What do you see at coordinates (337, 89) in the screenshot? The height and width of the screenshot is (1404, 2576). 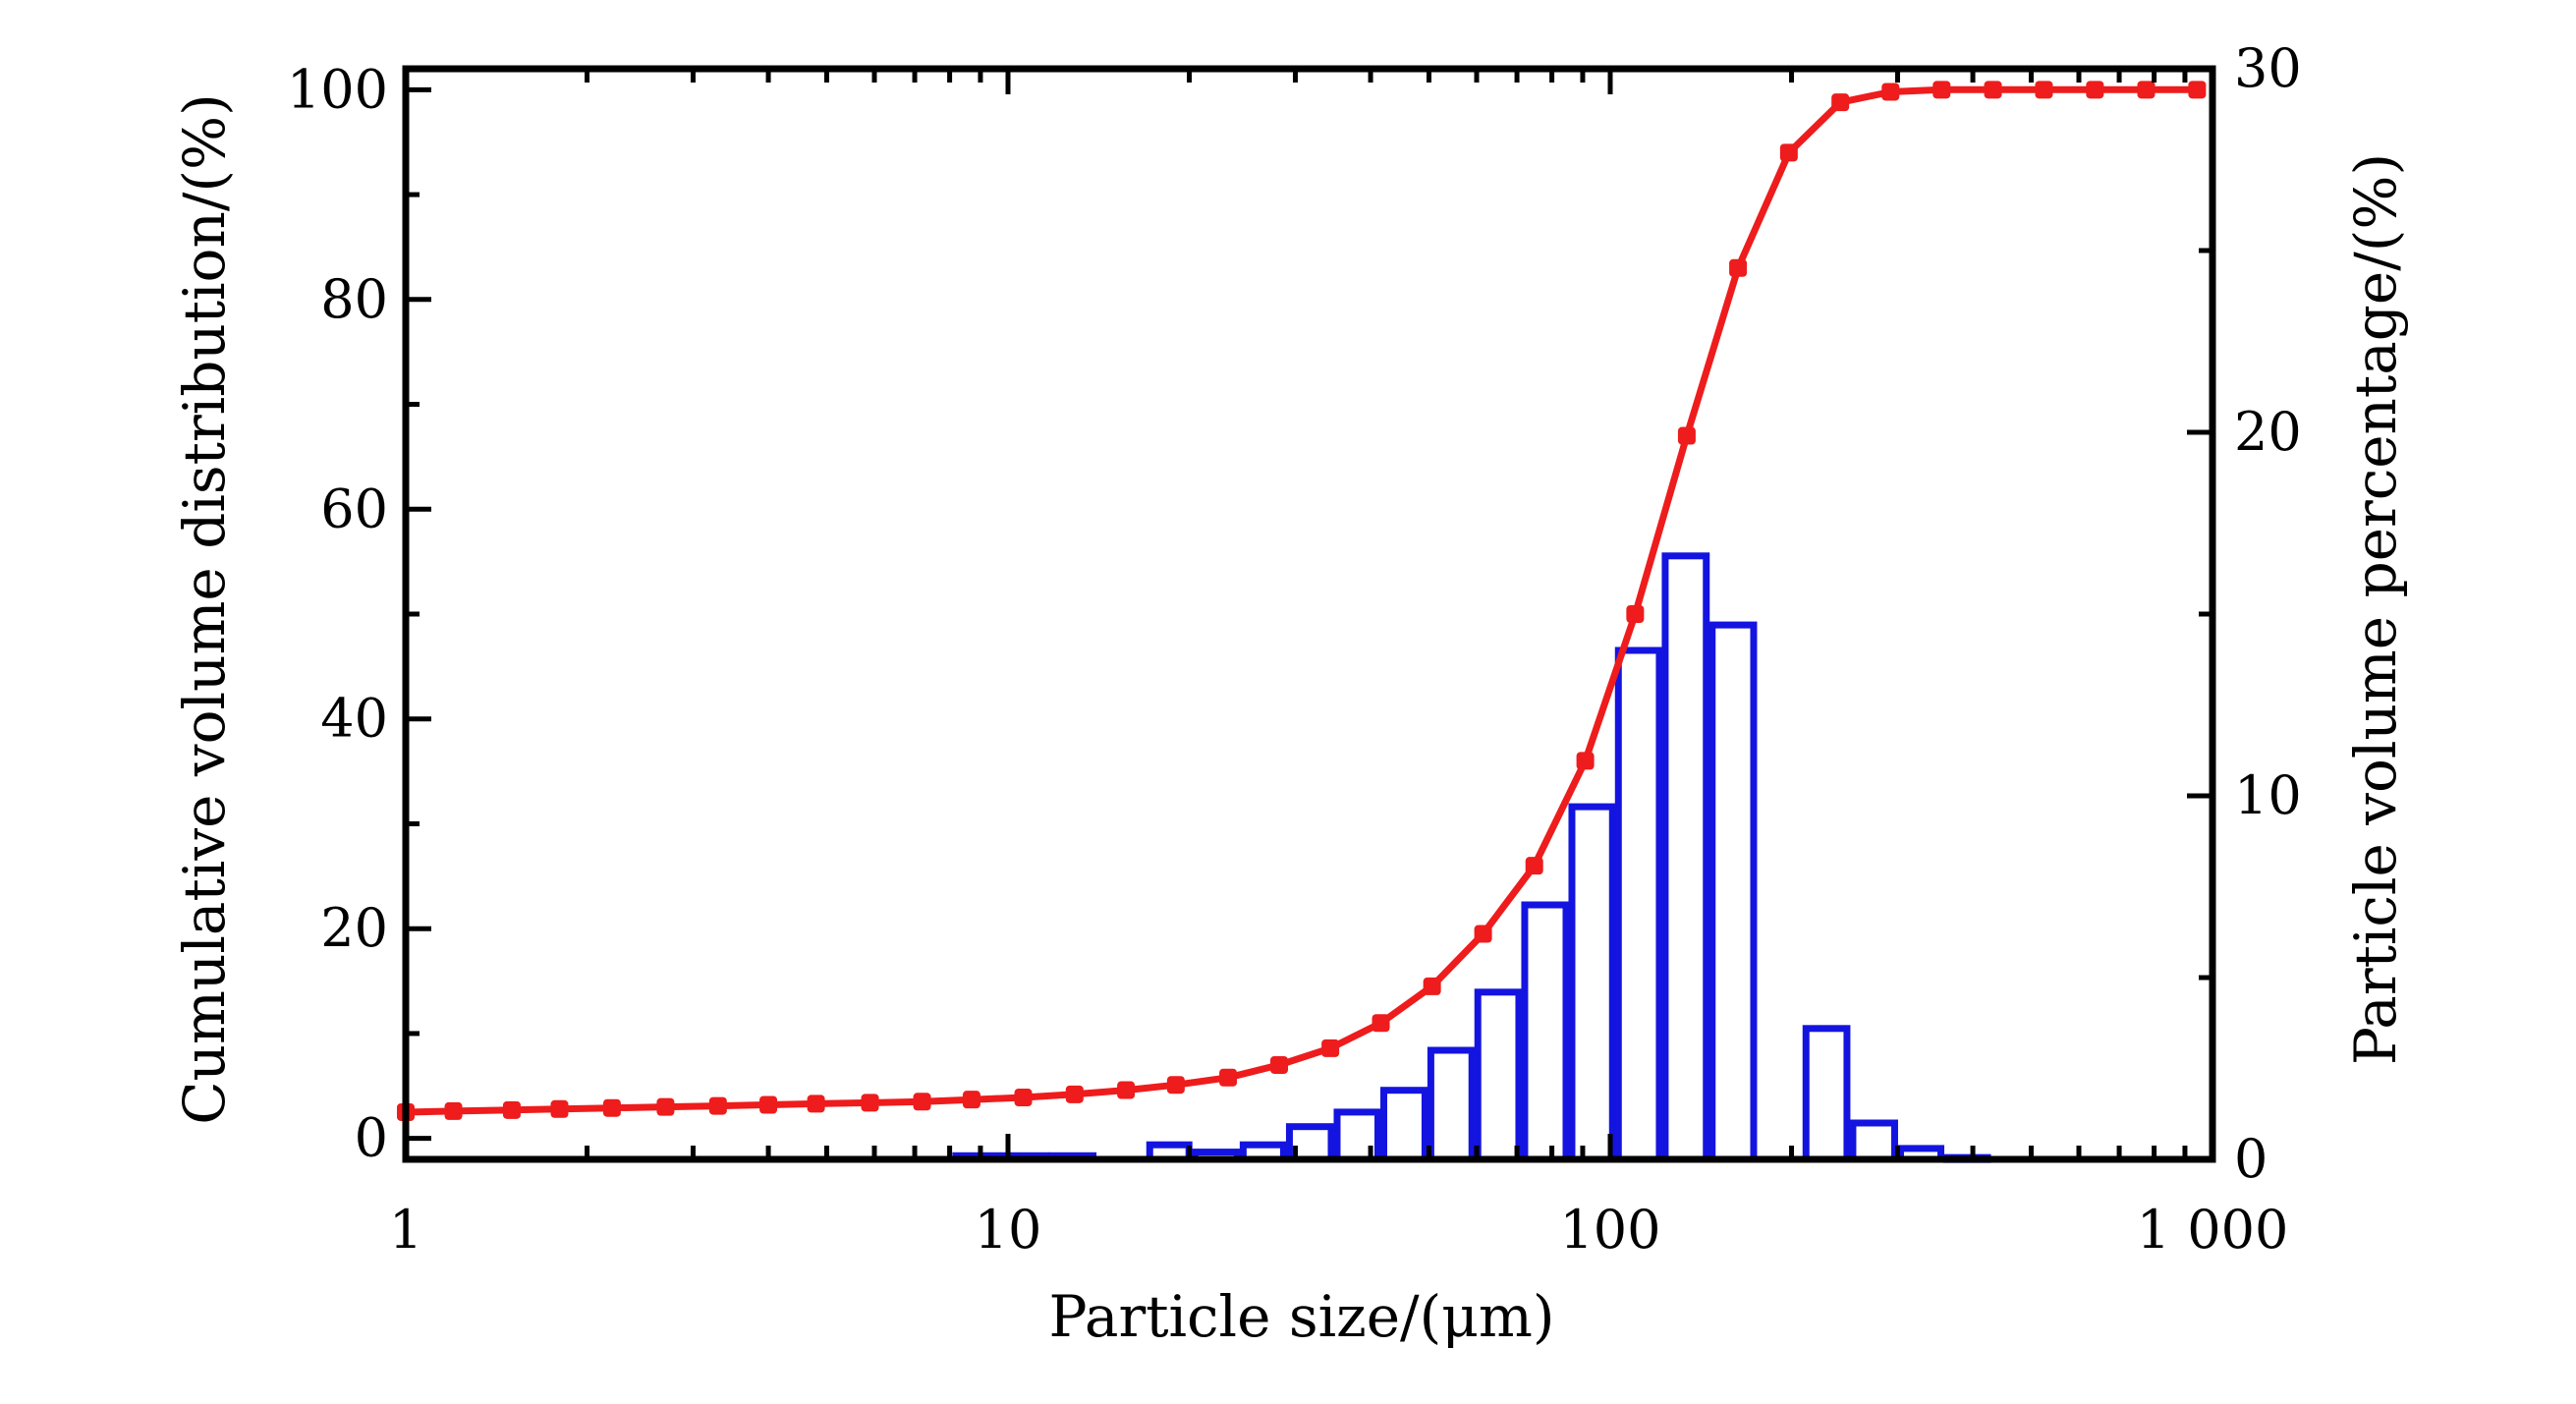 I see `y-left-tick-label: 100` at bounding box center [337, 89].